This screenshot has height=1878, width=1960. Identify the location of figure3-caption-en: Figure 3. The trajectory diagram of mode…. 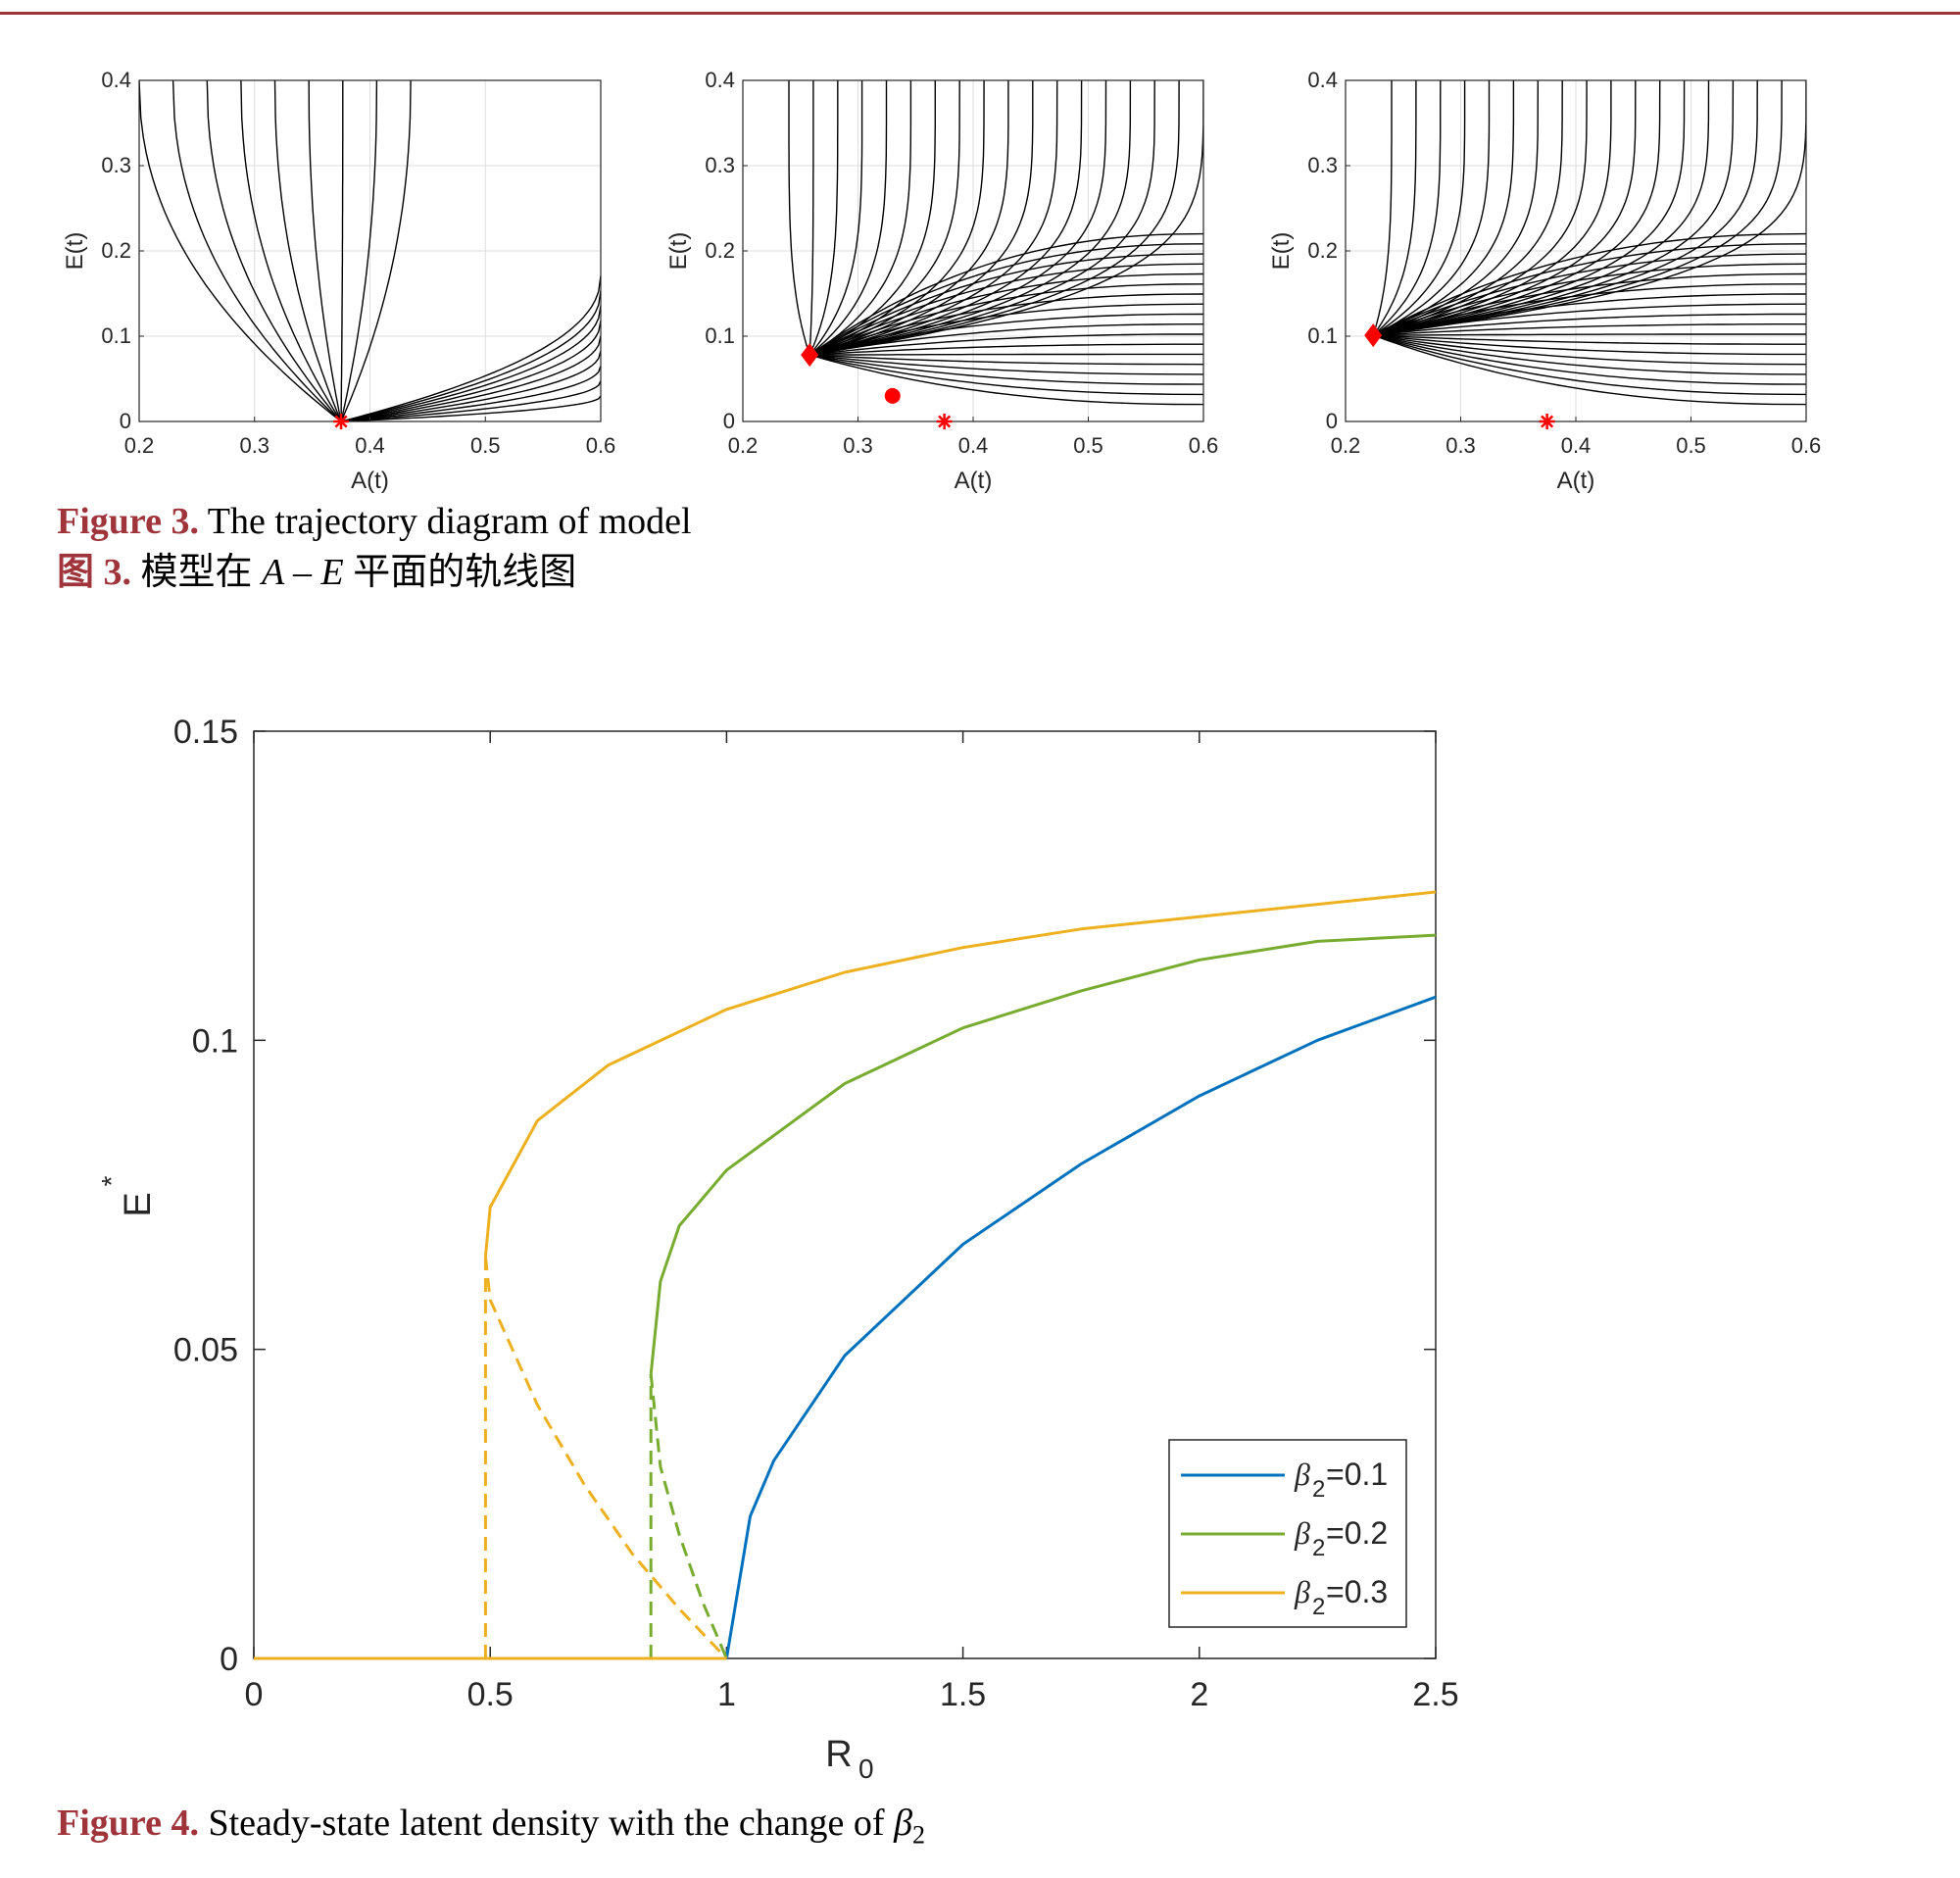
(374, 522).